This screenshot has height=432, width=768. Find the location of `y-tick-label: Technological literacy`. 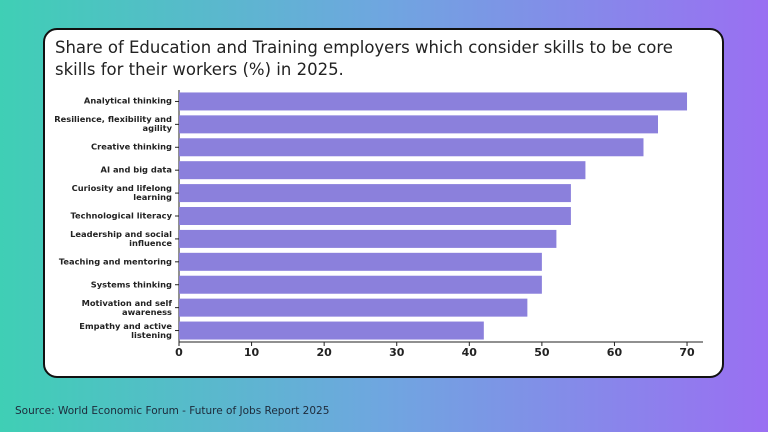

y-tick-label: Technological literacy is located at coordinates (121, 215).